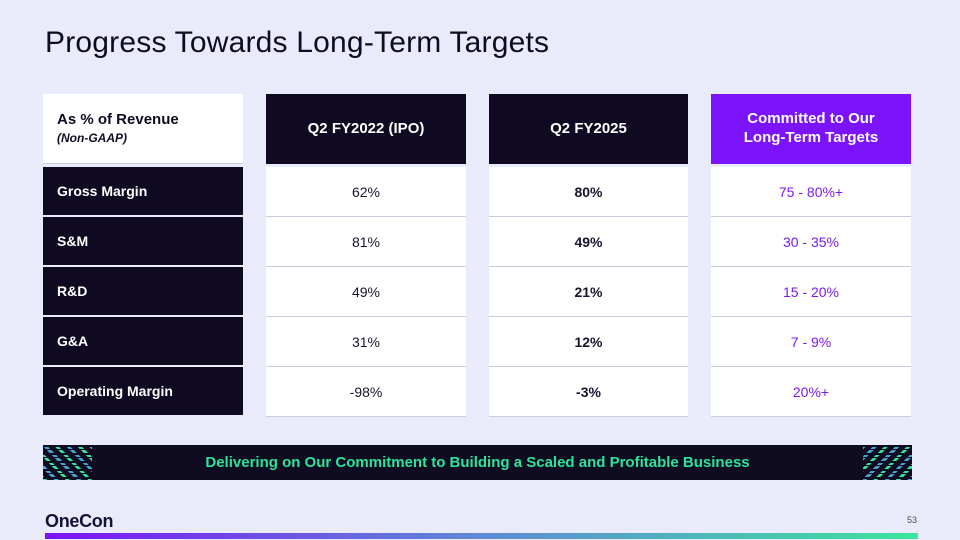 The height and width of the screenshot is (540, 960). Describe the element at coordinates (366, 392) in the screenshot. I see `cell-ipo-operating-margin: -98%` at that location.